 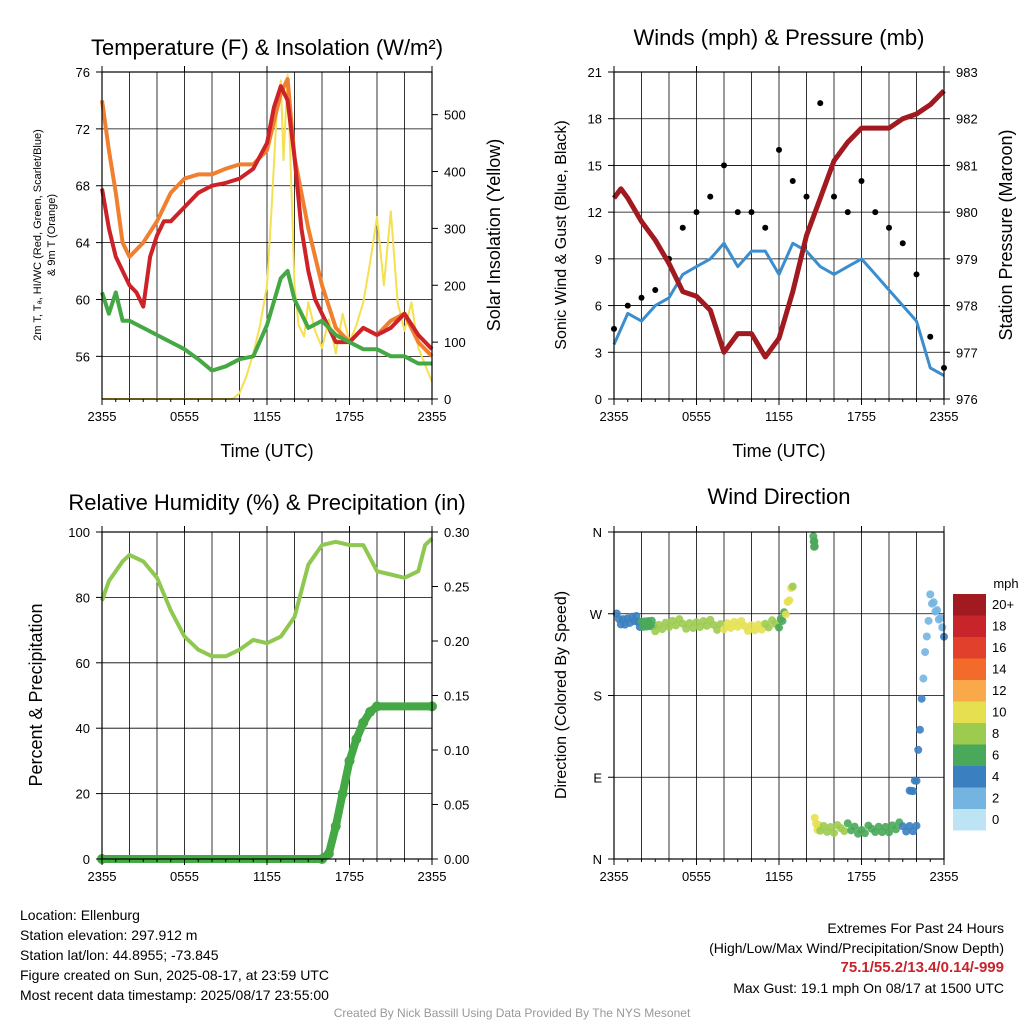 I want to click on y2-tick-label: 0.00, so click(x=456, y=859).